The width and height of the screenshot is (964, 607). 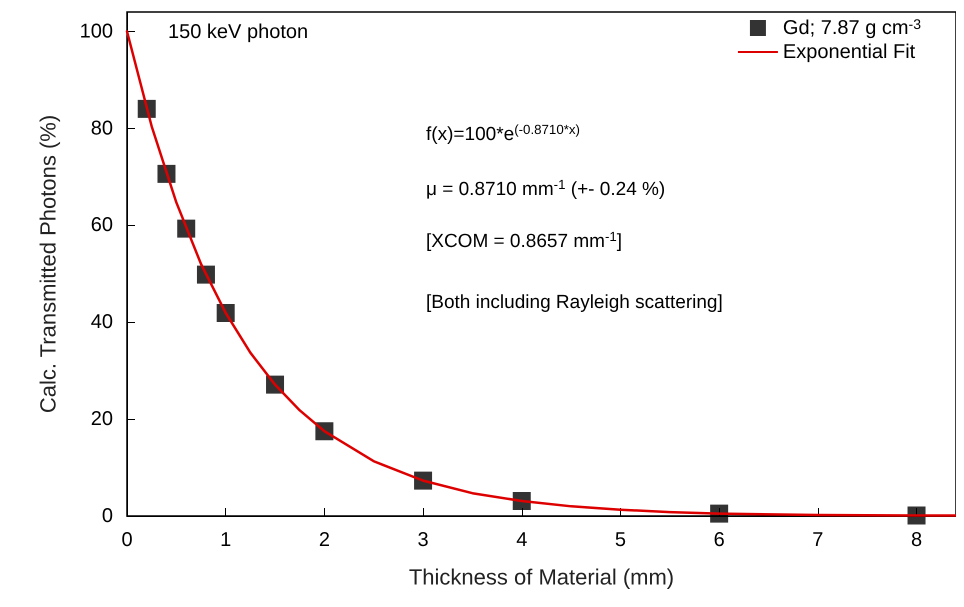 What do you see at coordinates (101, 419) in the screenshot?
I see `y-tick-label: 20` at bounding box center [101, 419].